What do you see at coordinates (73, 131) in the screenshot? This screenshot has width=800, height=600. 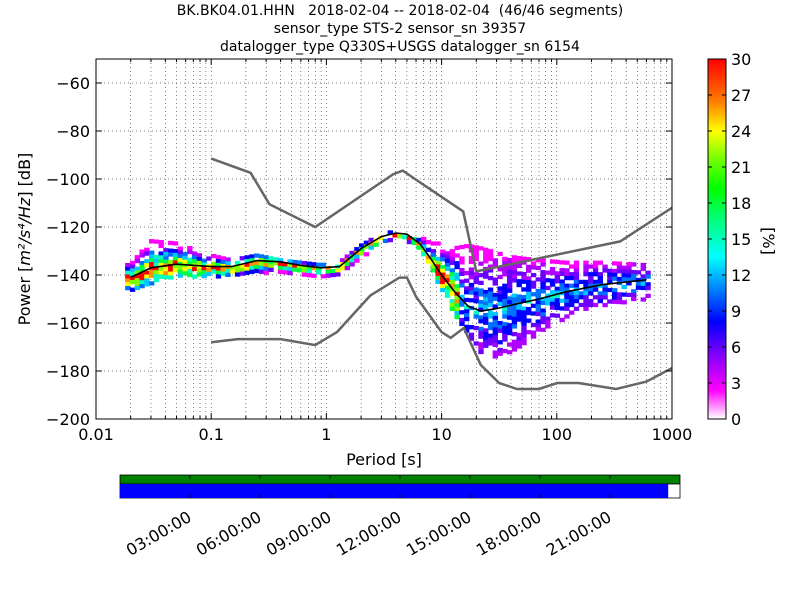 I see `y-tick-label: −80` at bounding box center [73, 131].